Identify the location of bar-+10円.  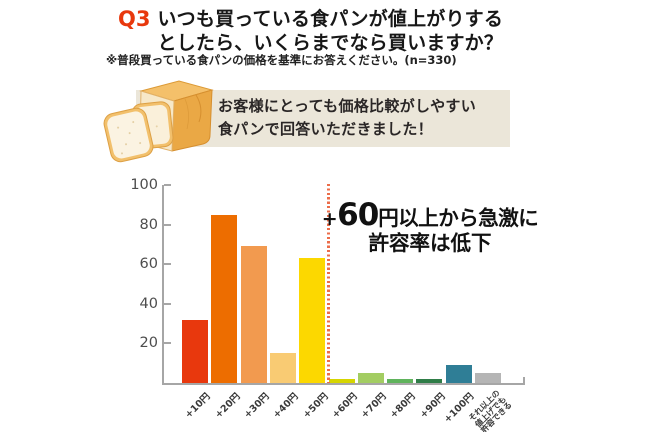
(195, 351).